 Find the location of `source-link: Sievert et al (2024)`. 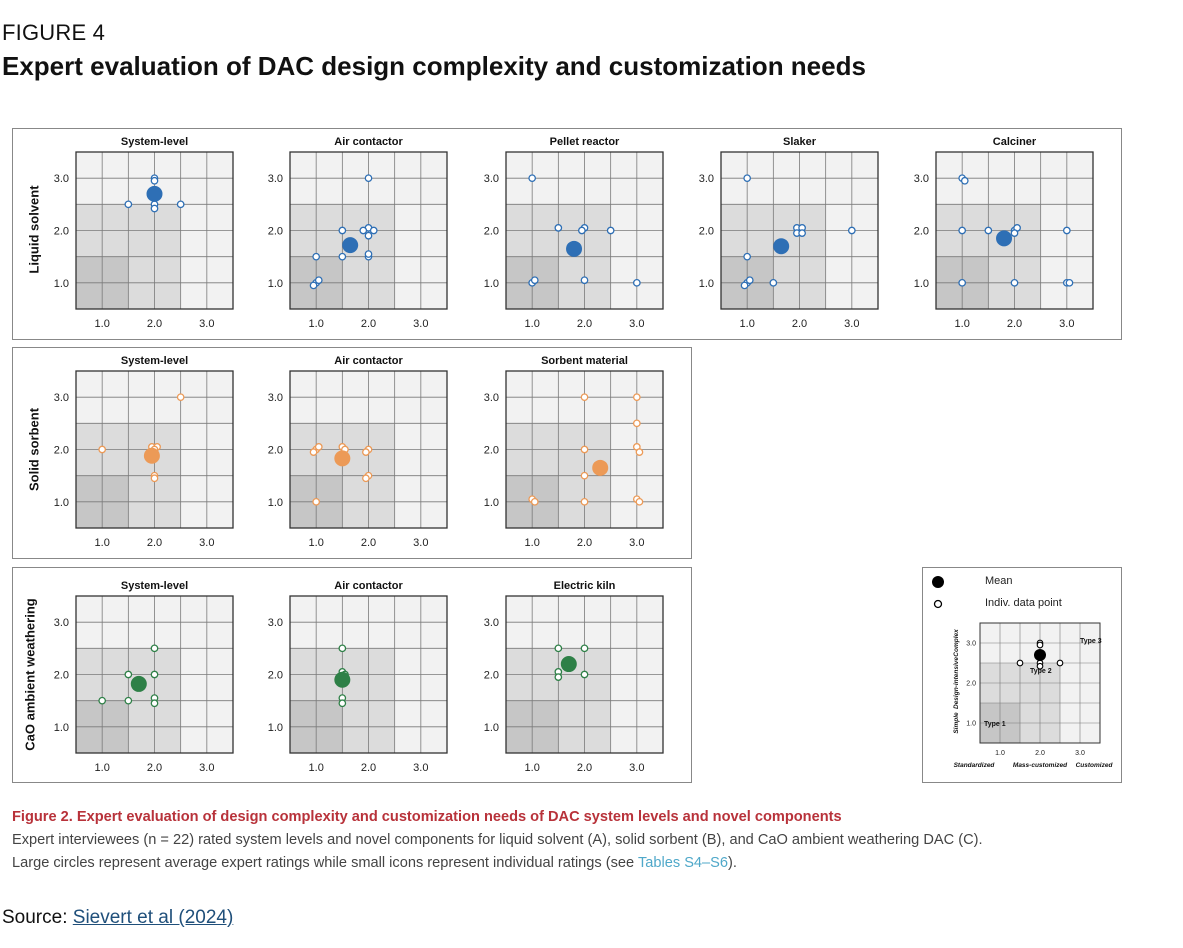

source-link: Sievert et al (2024) is located at coordinates (153, 917).